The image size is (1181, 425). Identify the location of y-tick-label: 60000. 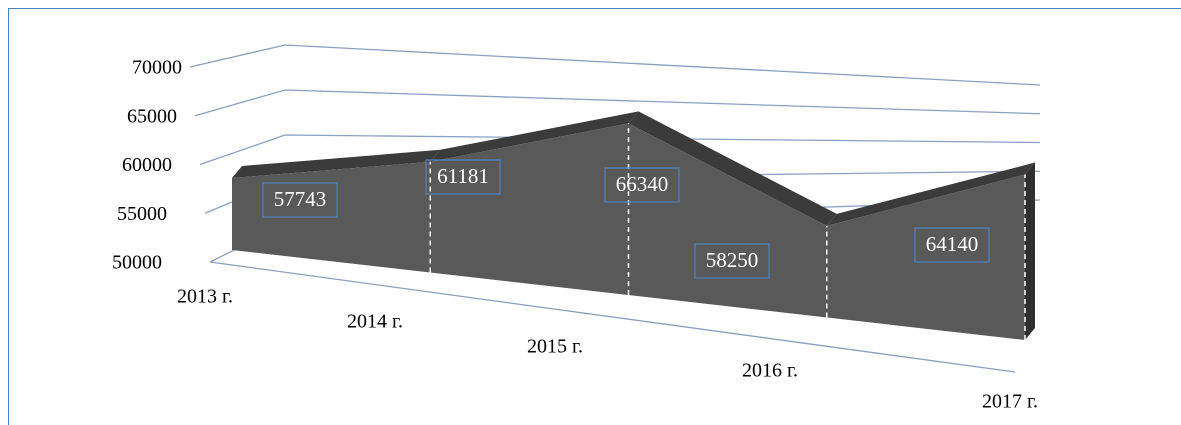
(147, 165).